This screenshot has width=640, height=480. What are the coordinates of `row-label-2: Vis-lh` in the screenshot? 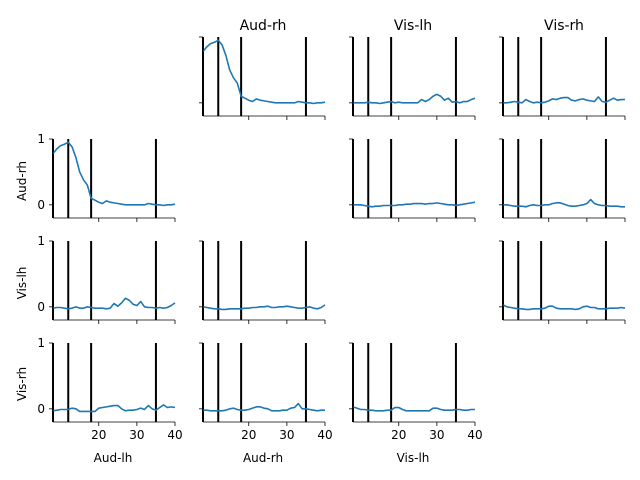 It's located at (22, 283).